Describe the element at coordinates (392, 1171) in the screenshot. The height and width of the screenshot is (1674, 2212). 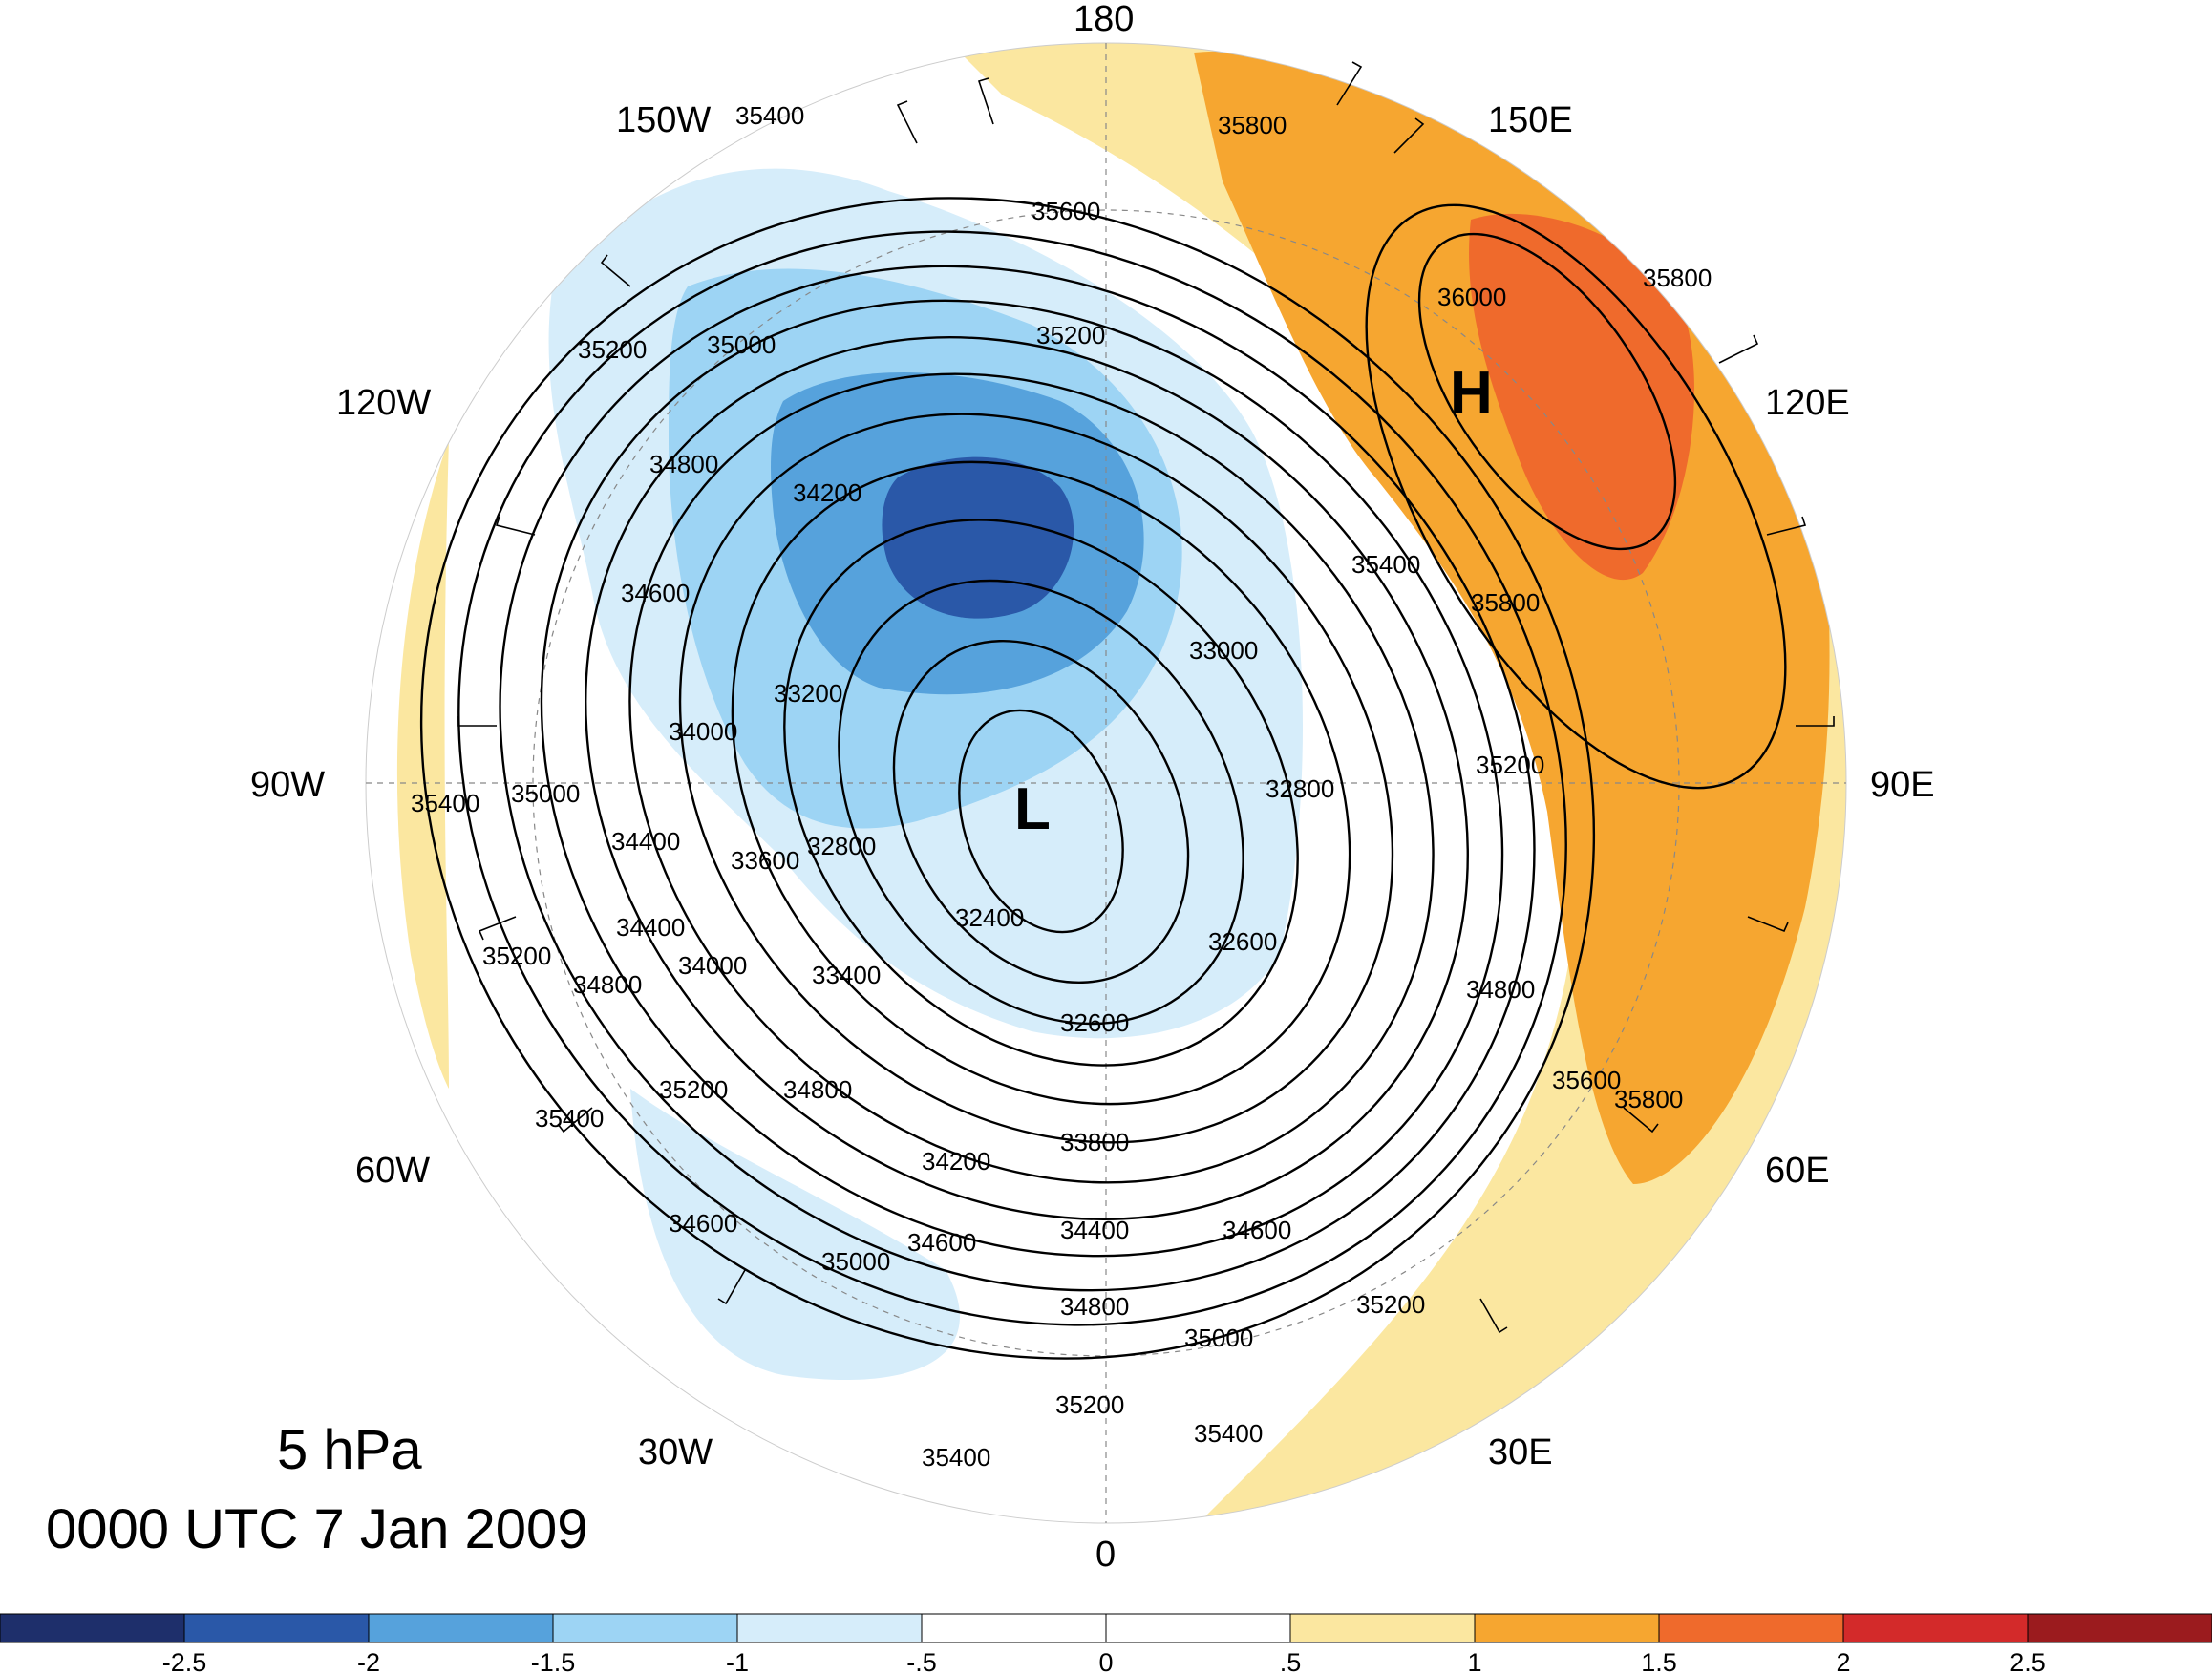
I see `lon-label-60w: 60W` at that location.